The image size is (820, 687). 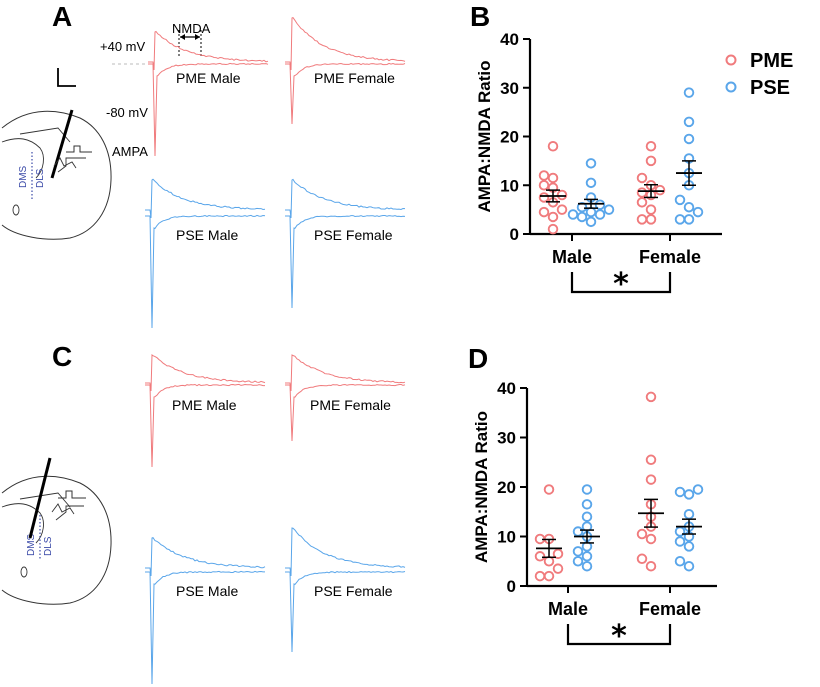 I want to click on cortex-boundary, so click(x=45, y=500).